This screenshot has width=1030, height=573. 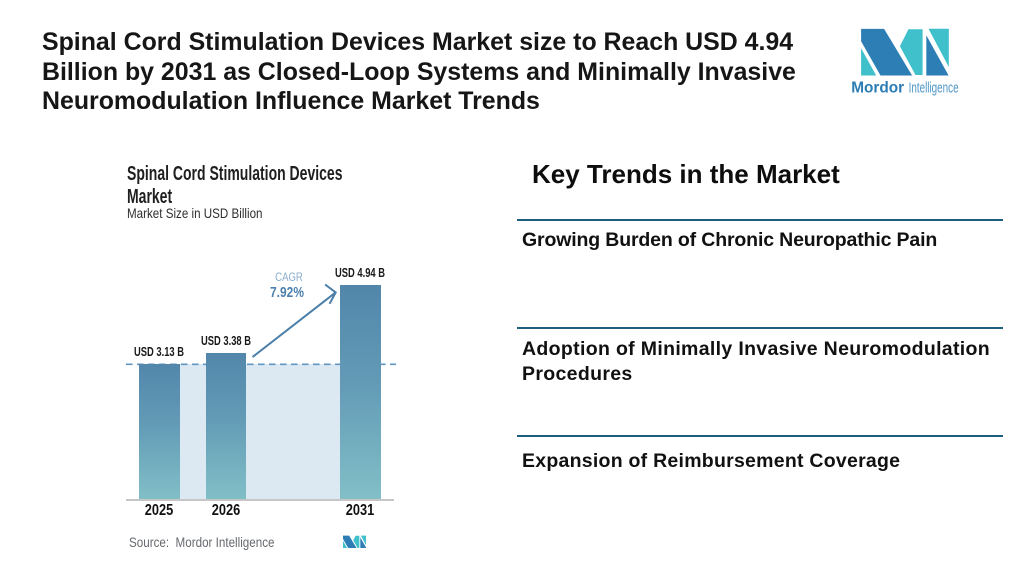 What do you see at coordinates (877, 88) in the screenshot?
I see `svg-text: Mordor` at bounding box center [877, 88].